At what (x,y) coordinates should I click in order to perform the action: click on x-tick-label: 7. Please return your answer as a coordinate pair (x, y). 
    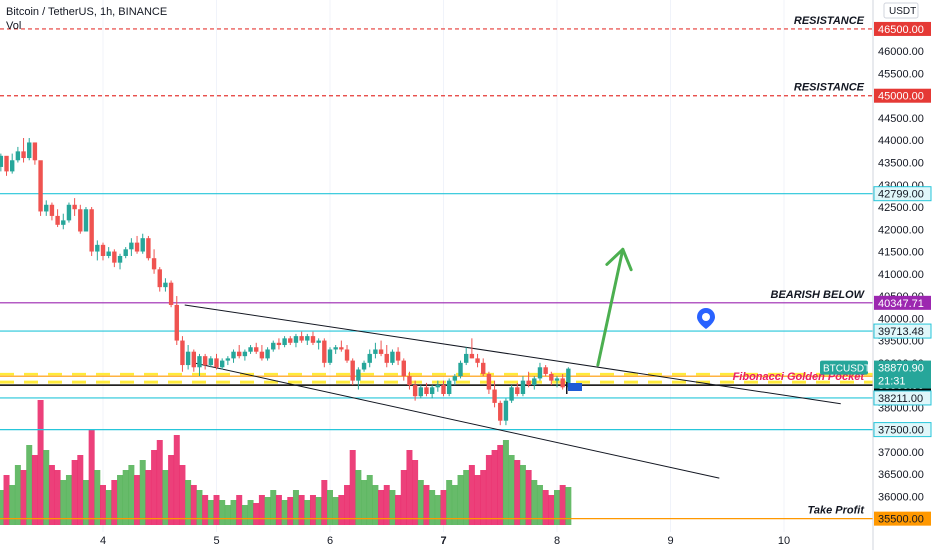
    Looking at the image, I should click on (443, 541).